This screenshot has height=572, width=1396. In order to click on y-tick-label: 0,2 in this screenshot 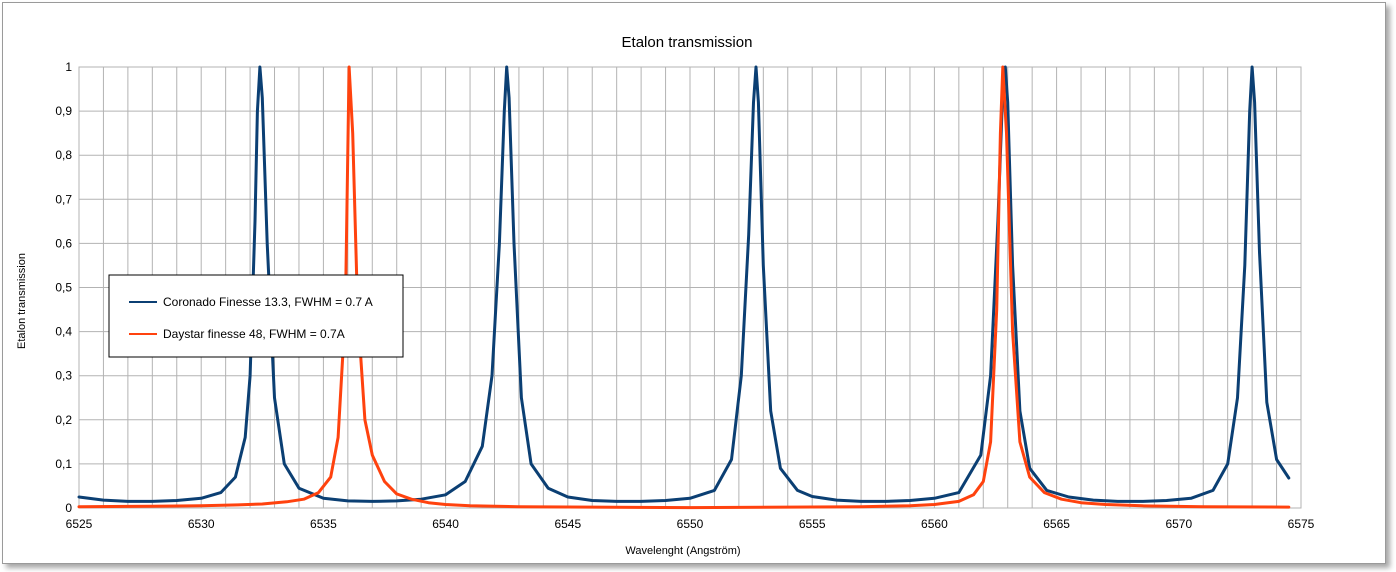, I will do `click(63, 420)`.